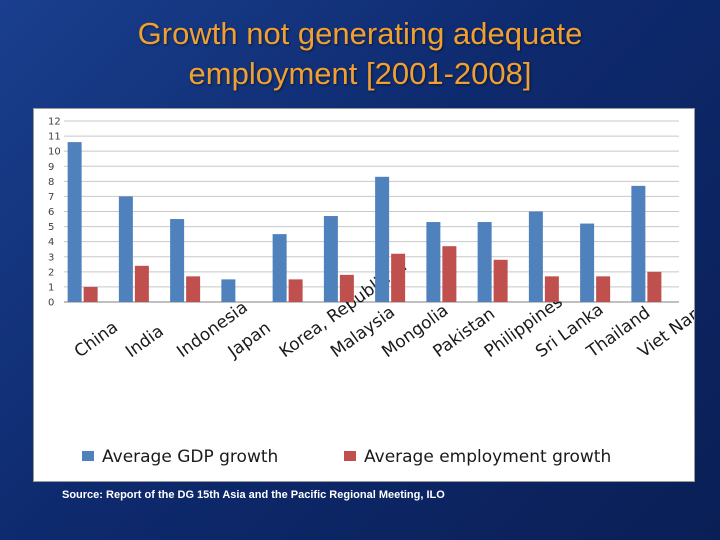  What do you see at coordinates (145, 341) in the screenshot?
I see `category-label: India` at bounding box center [145, 341].